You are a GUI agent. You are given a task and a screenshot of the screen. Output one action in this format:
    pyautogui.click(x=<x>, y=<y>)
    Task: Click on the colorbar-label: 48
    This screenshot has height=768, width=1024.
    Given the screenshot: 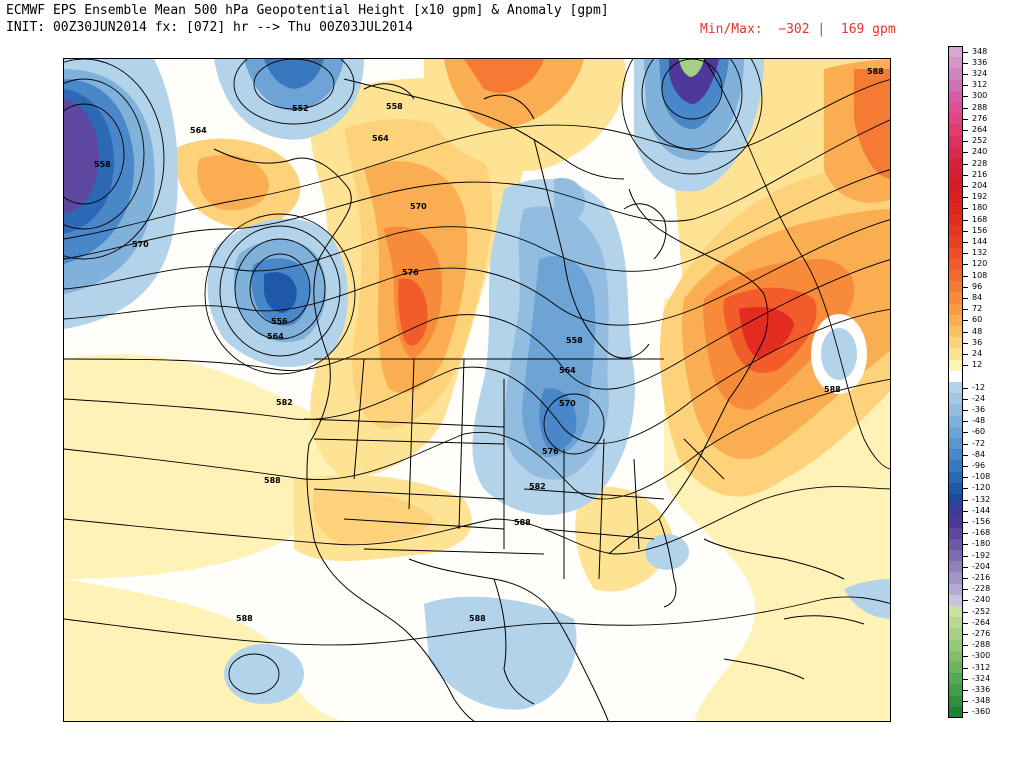 What is the action you would take?
    pyautogui.click(x=977, y=331)
    